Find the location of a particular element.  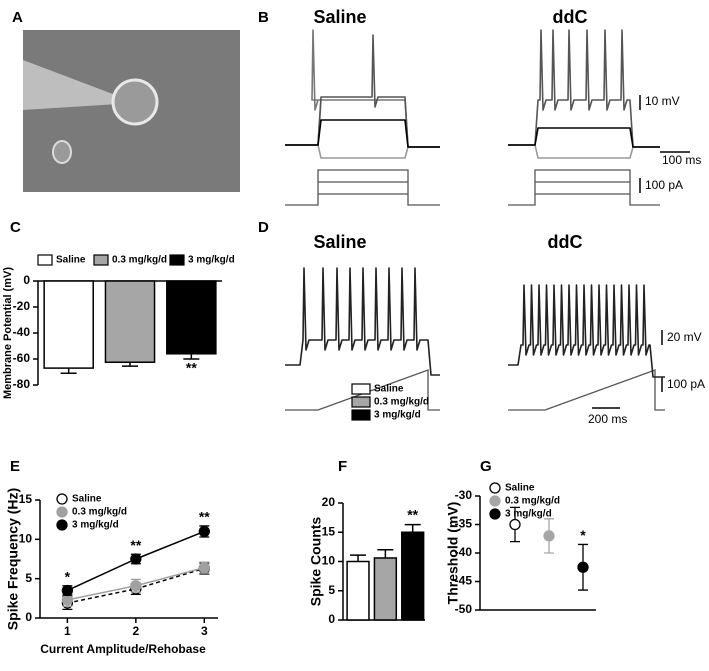

x-tick-label: 1 is located at coordinates (67, 631).